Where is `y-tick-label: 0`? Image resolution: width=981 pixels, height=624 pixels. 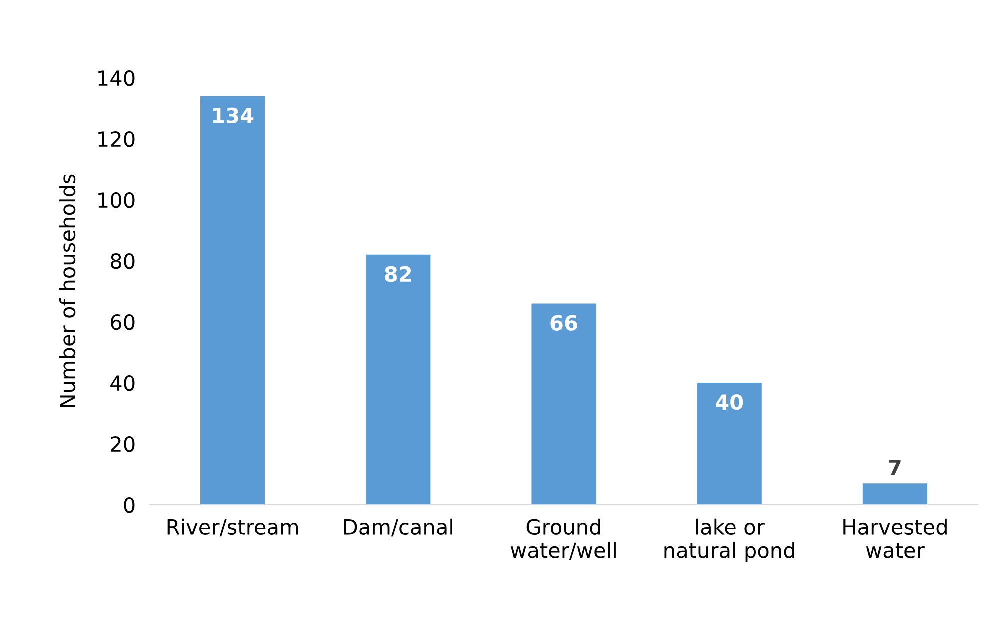 y-tick-label: 0 is located at coordinates (129, 505).